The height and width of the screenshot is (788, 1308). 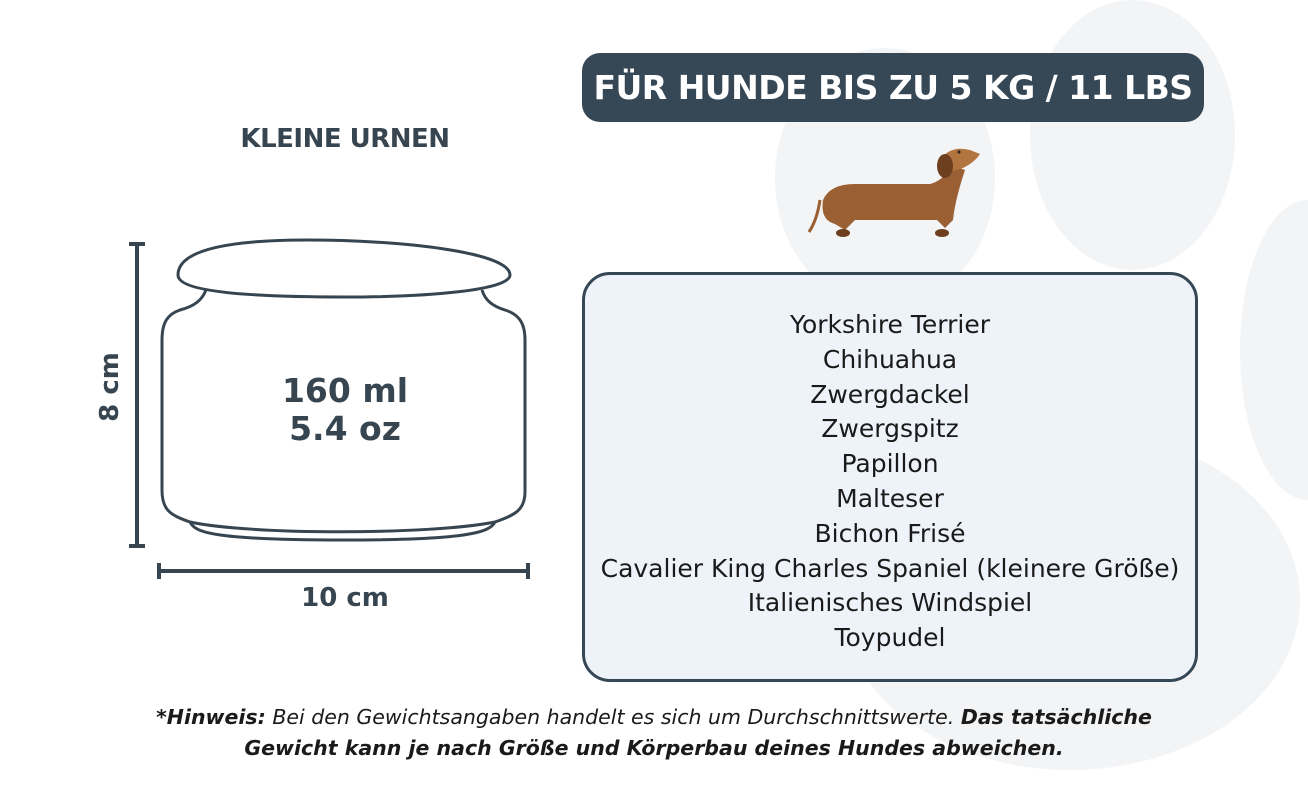 I want to click on width-label: 10 cm, so click(x=345, y=598).